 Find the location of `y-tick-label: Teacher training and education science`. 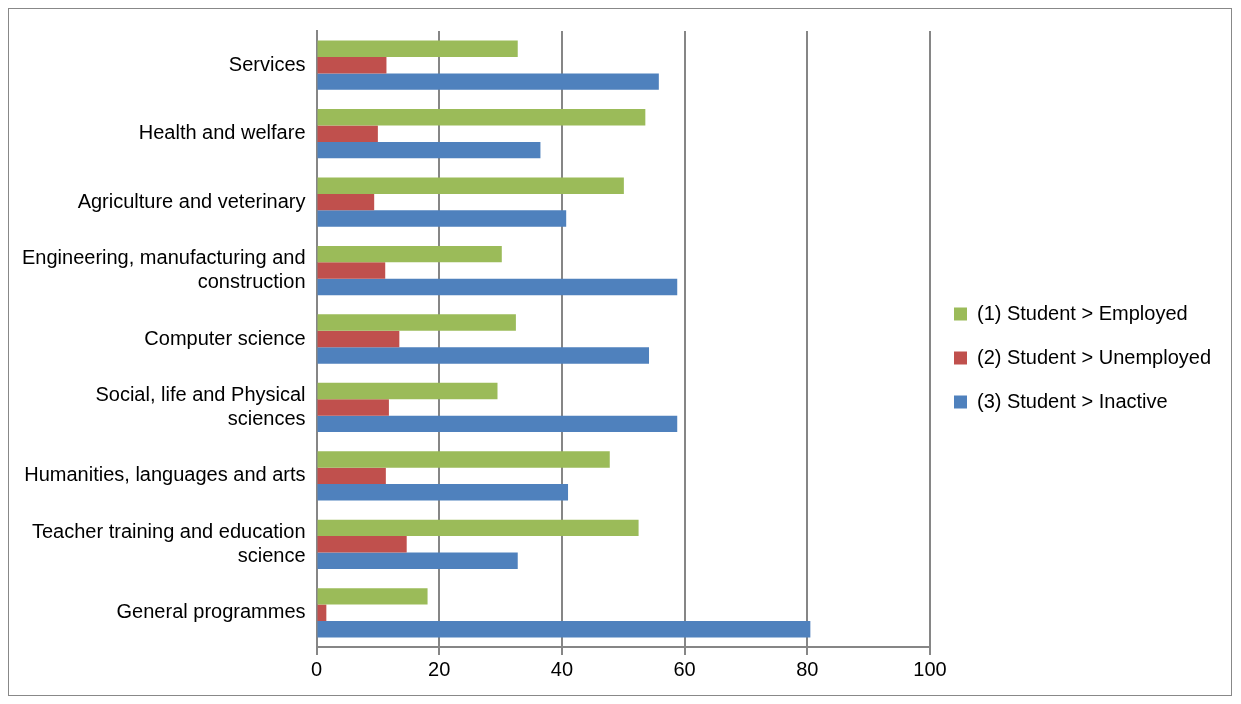

y-tick-label: Teacher training and education science is located at coordinates (168, 542).